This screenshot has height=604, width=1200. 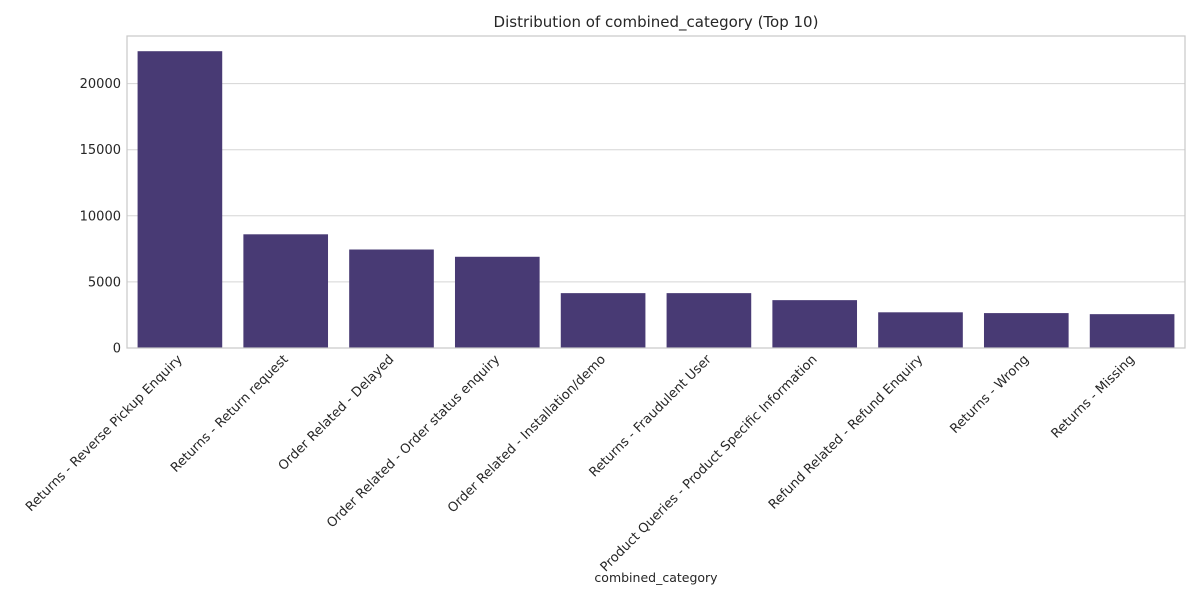 I want to click on x-tick-label: Returns - Reverse Pickup Enquiry, so click(x=104, y=433).